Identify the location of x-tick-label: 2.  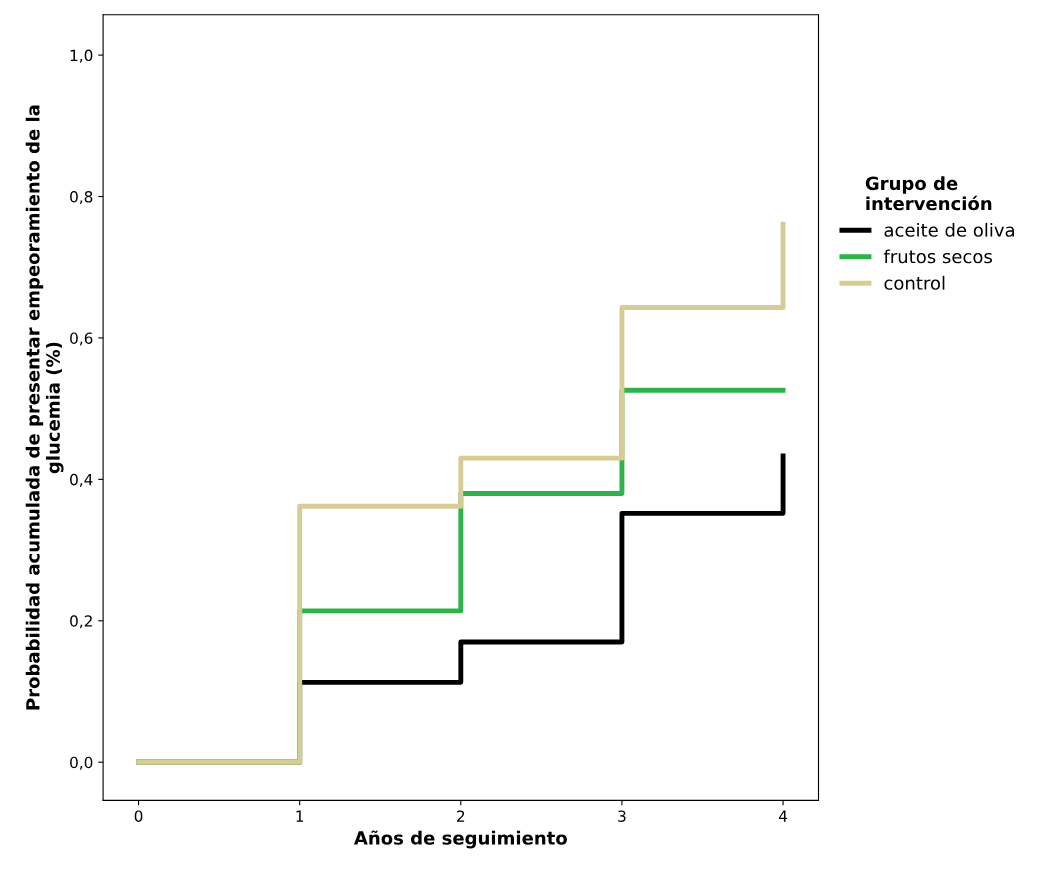
(461, 816).